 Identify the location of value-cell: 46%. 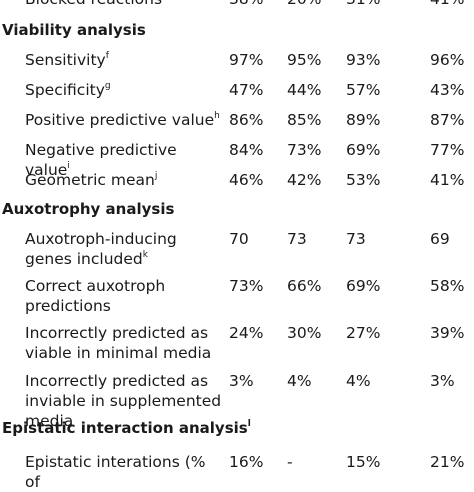
(246, 180).